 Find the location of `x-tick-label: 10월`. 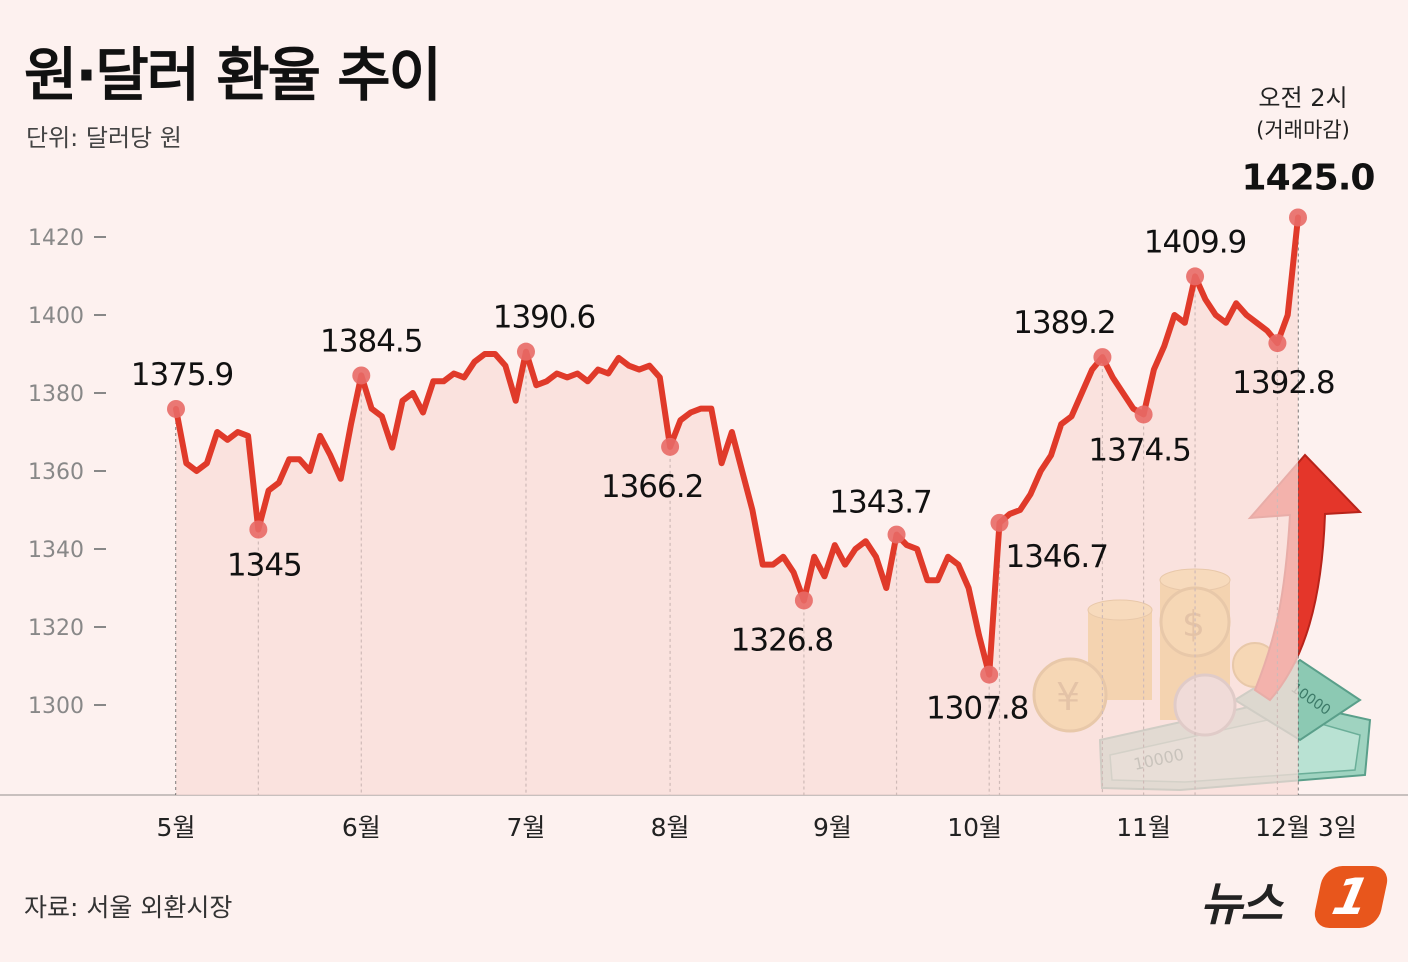

x-tick-label: 10월 is located at coordinates (974, 827).